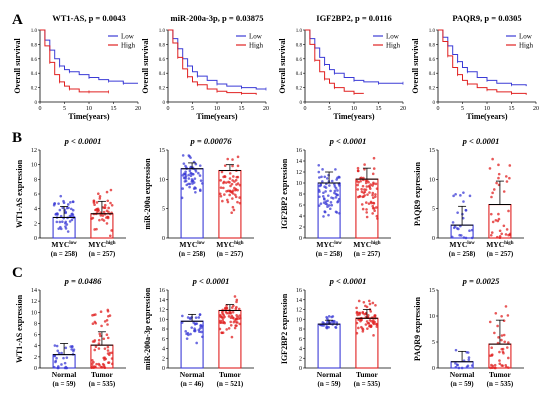  Describe the element at coordinates (162, 311) in the screenshot. I see `y-tick-label: 12` at that location.